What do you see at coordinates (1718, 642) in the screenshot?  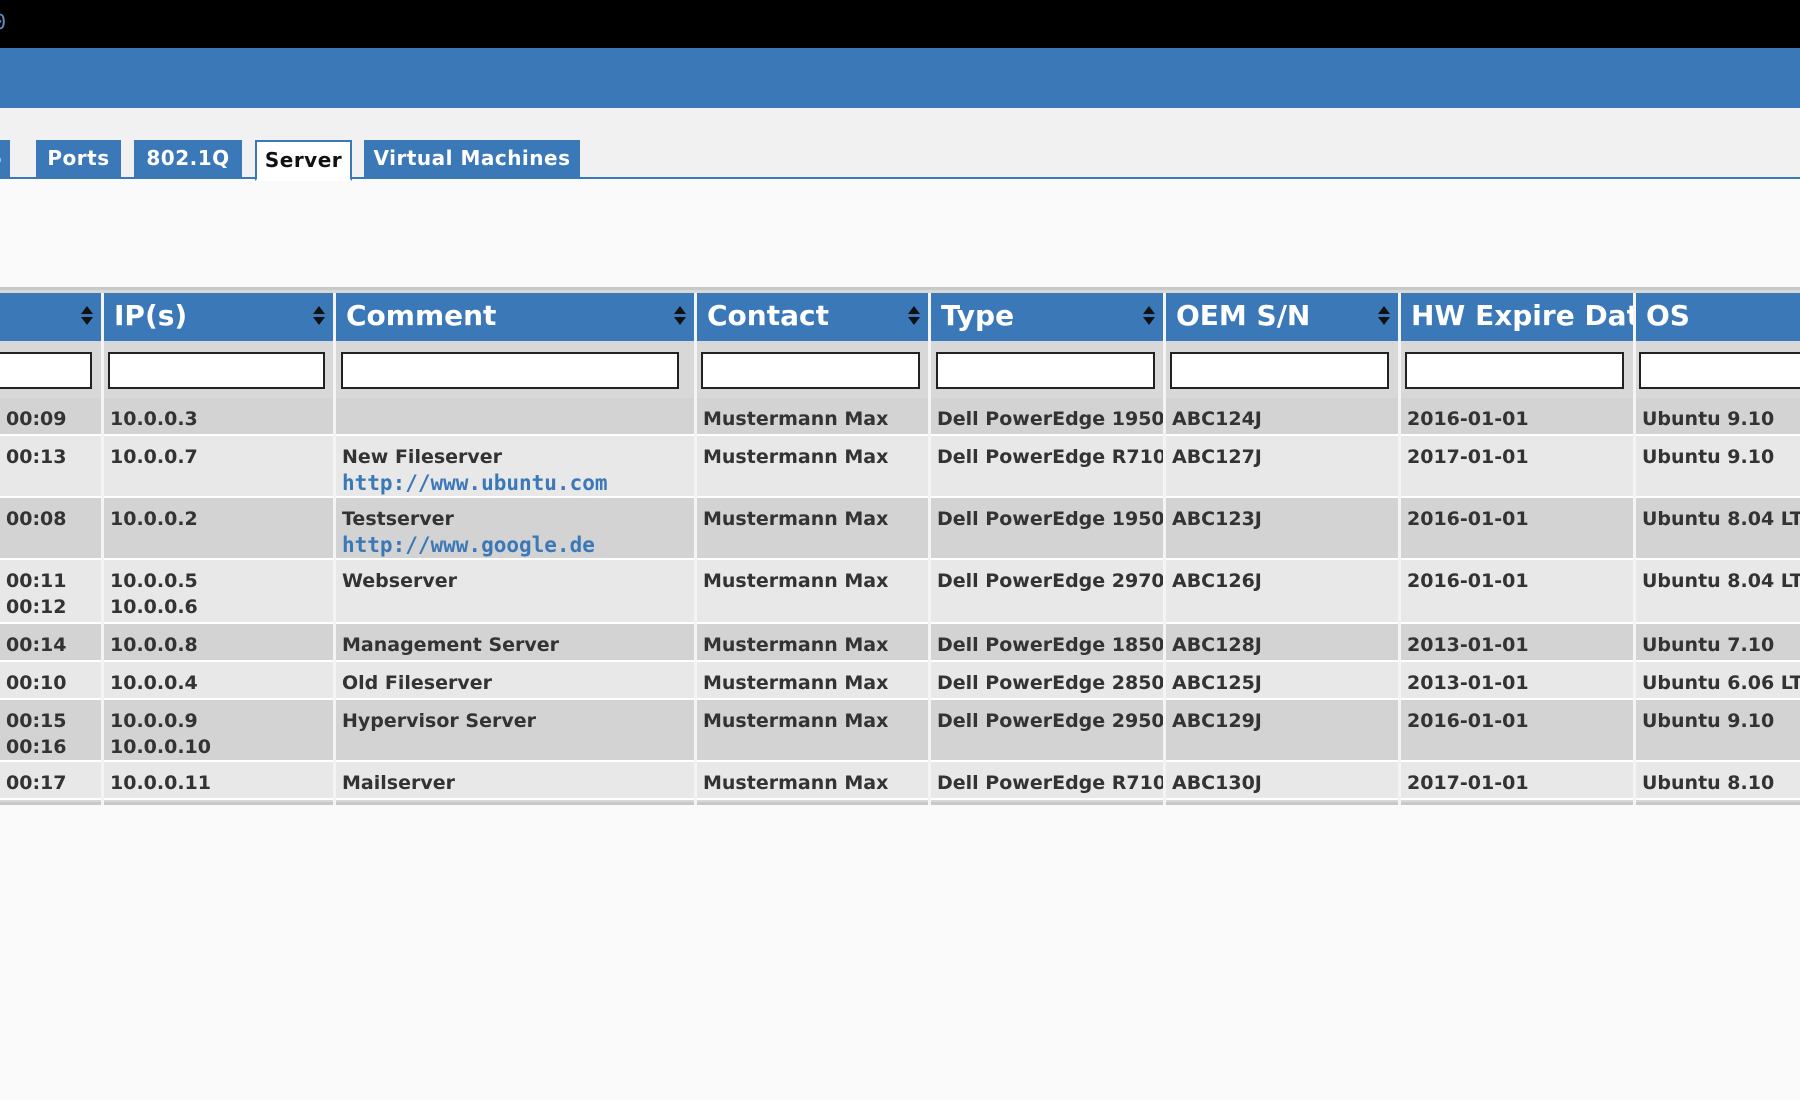 I see `table-cell-os: Ubuntu 7.10` at bounding box center [1718, 642].